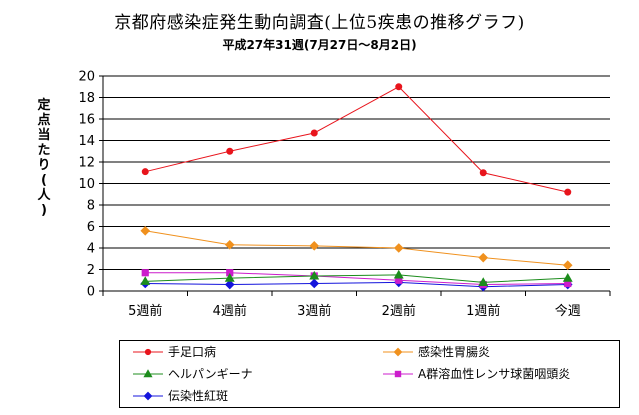 This screenshot has width=639, height=415. I want to click on legend-label: ヘルパンギーナ, so click(210, 374).